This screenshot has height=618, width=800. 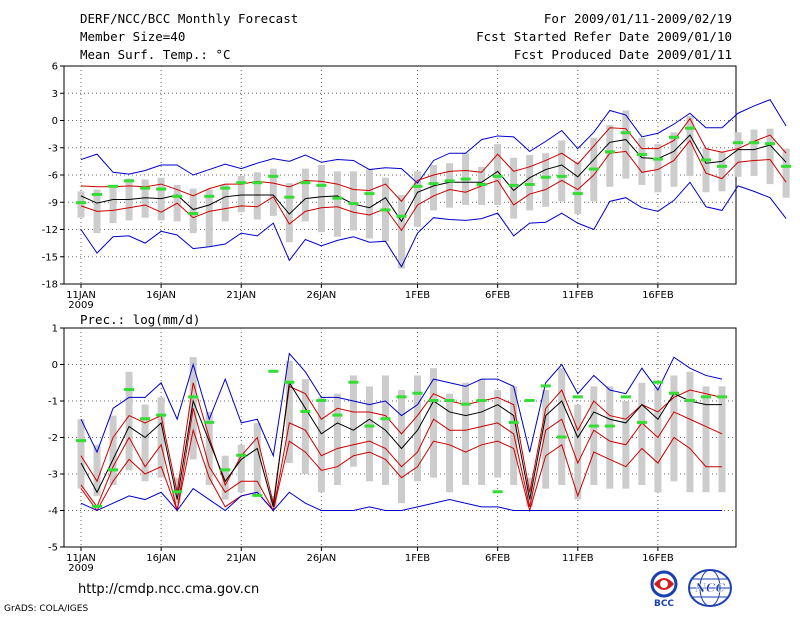 I want to click on y-tick-label: -4, so click(x=53, y=511).